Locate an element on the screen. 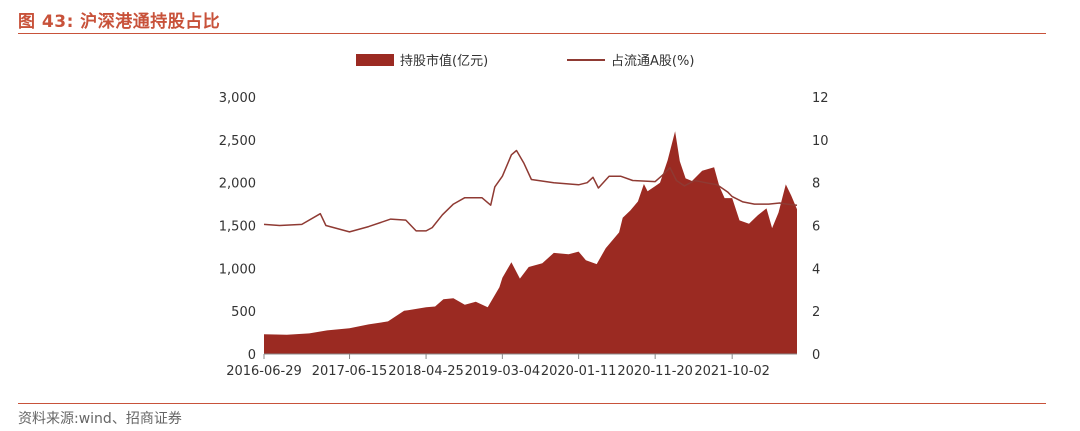  y-right-tick-label: 4 is located at coordinates (816, 269).